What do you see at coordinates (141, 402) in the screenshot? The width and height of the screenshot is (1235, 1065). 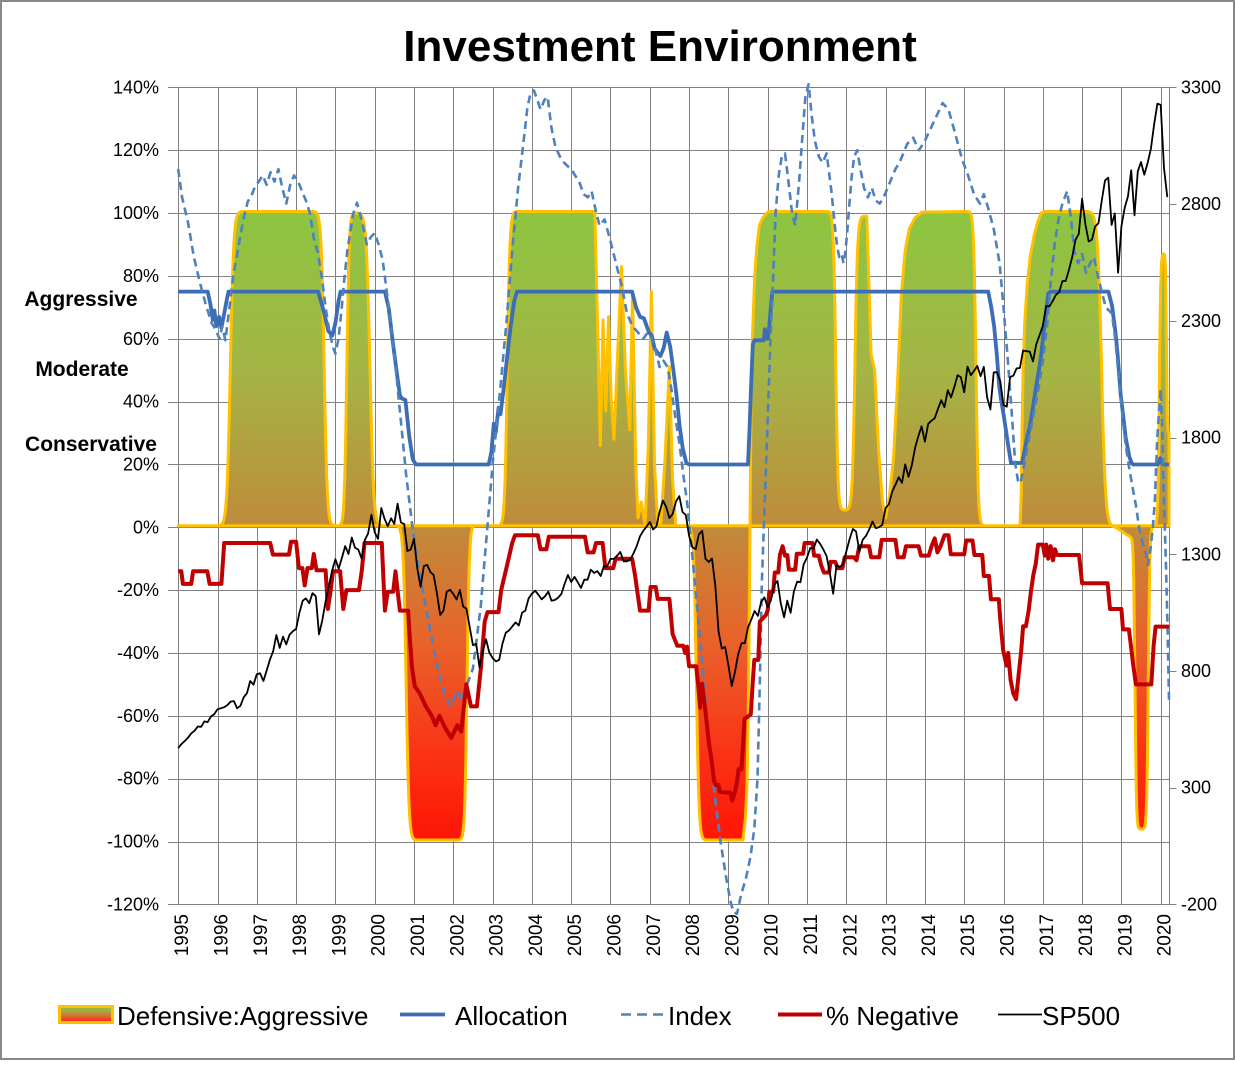 I see `svg-text: 40%` at bounding box center [141, 402].